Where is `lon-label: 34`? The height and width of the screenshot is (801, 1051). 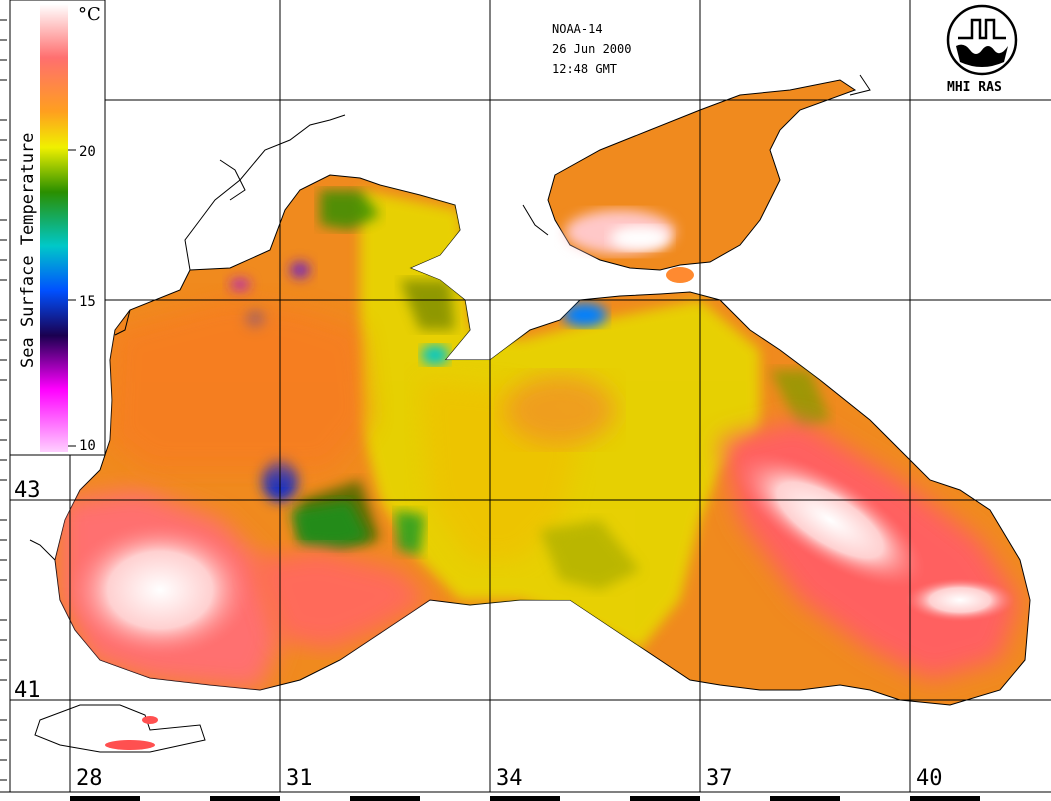 lon-label: 34 is located at coordinates (509, 778).